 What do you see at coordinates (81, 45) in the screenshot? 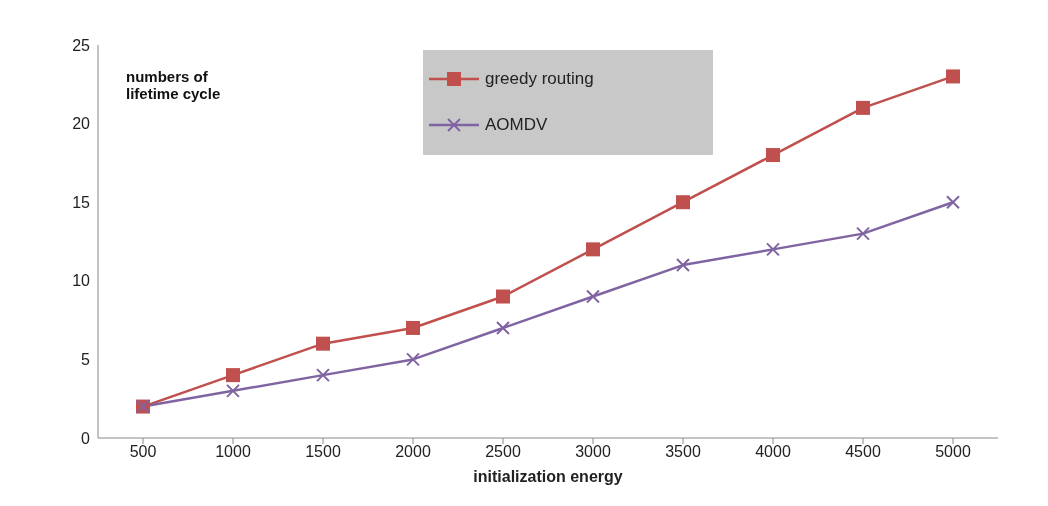
I see `y-tick-label: 25` at bounding box center [81, 45].